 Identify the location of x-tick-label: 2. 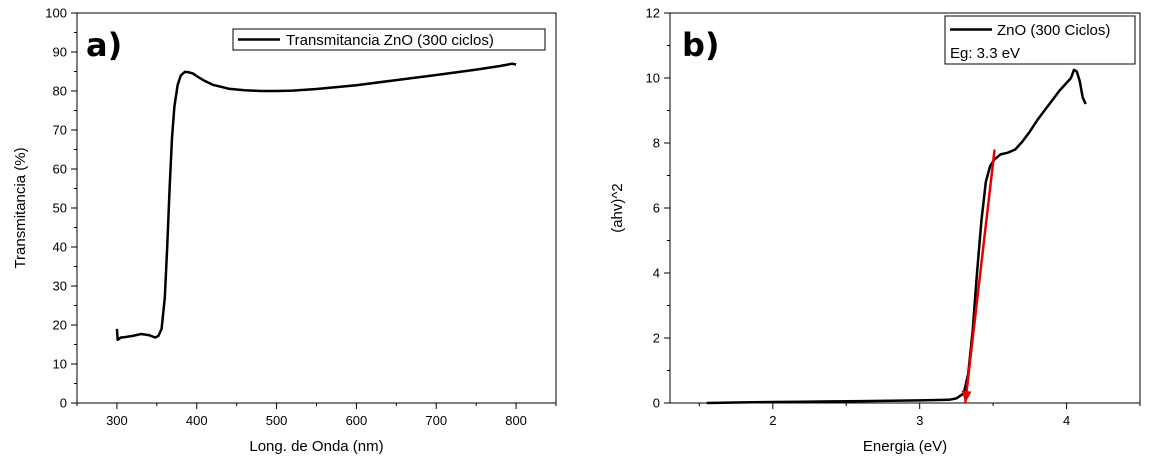
(772, 420).